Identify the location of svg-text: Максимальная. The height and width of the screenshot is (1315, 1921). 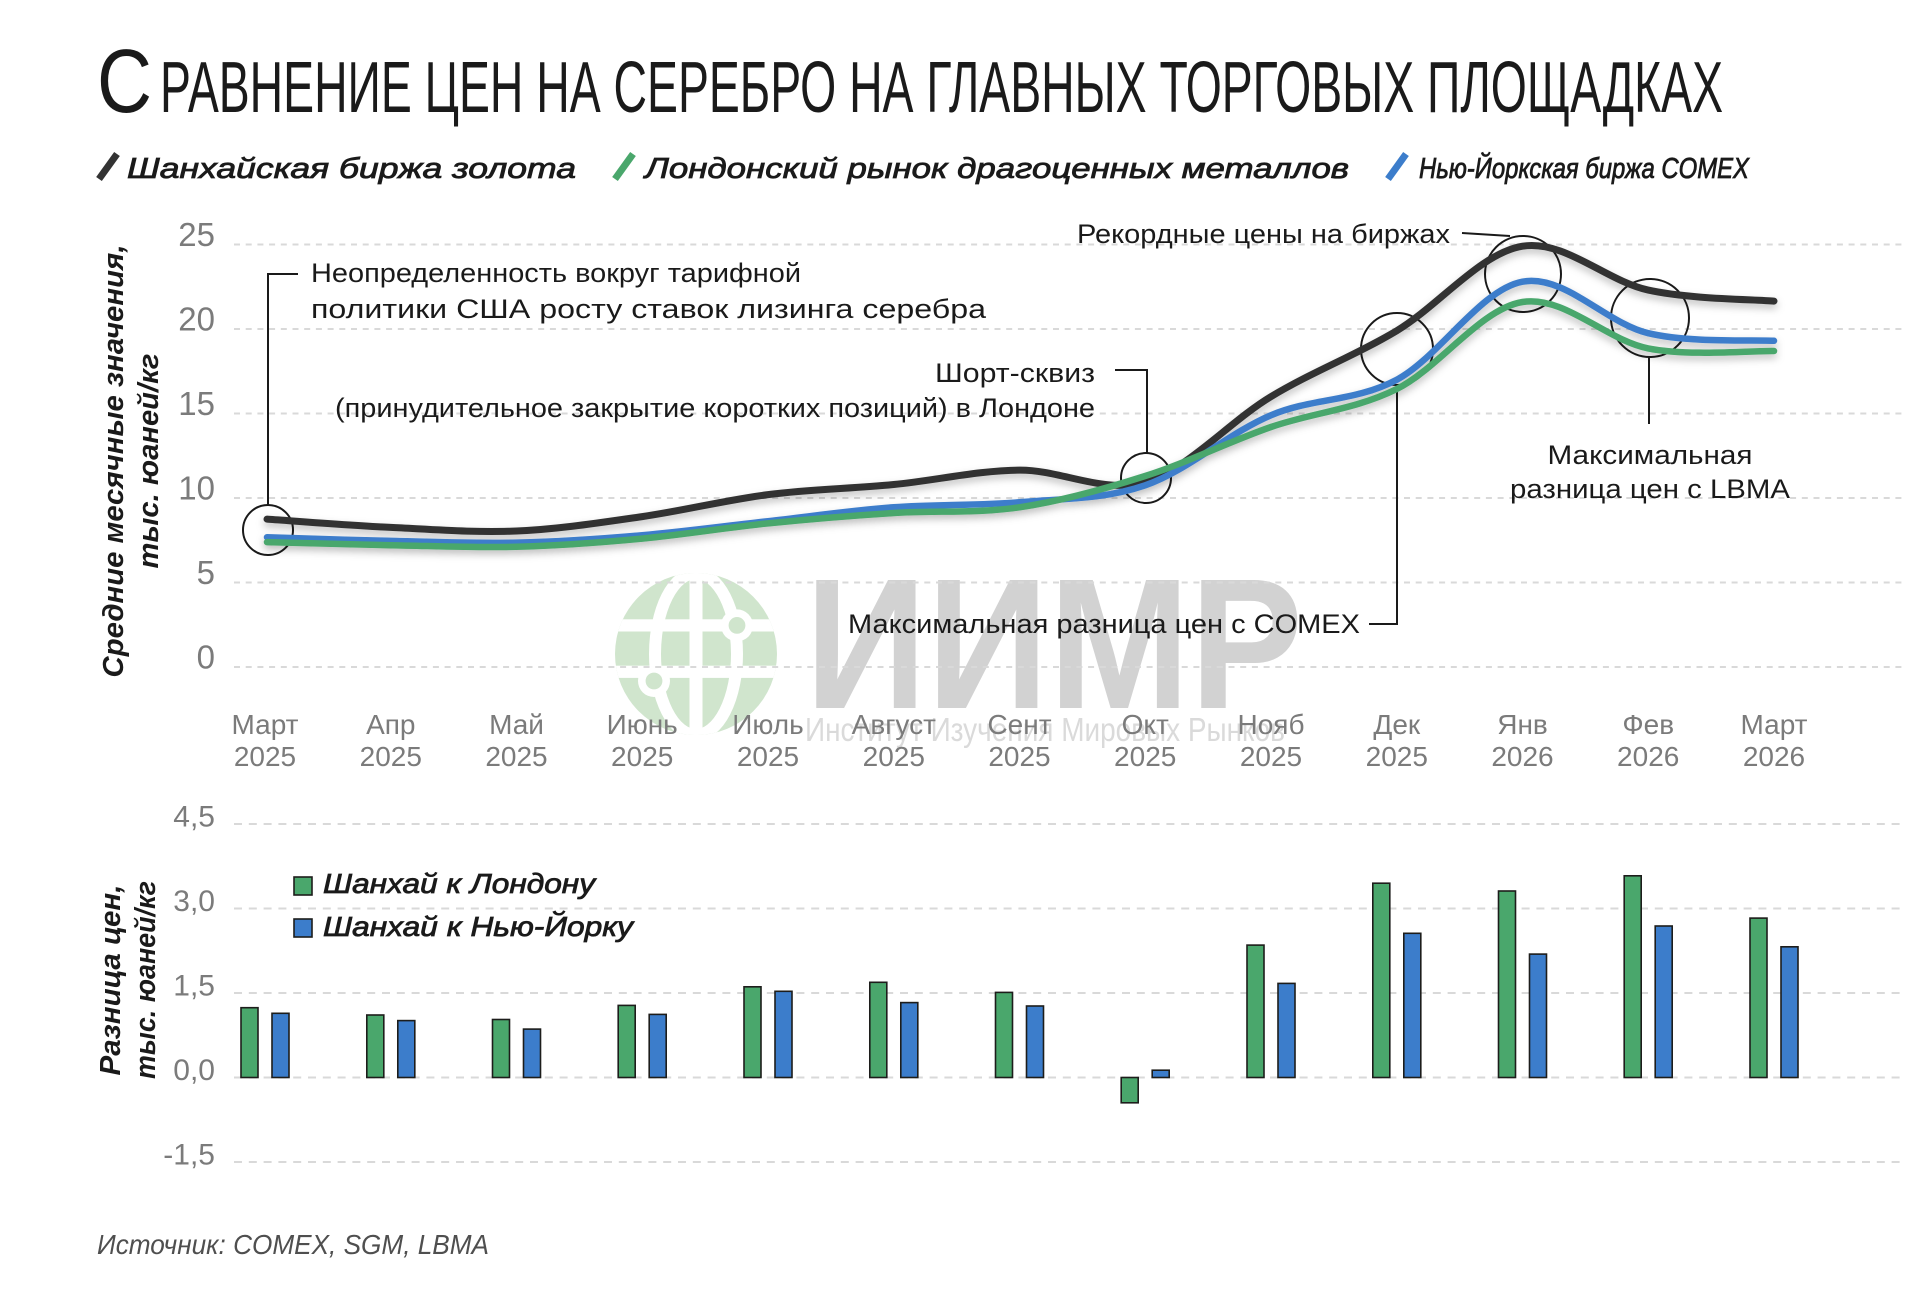
(1650, 455).